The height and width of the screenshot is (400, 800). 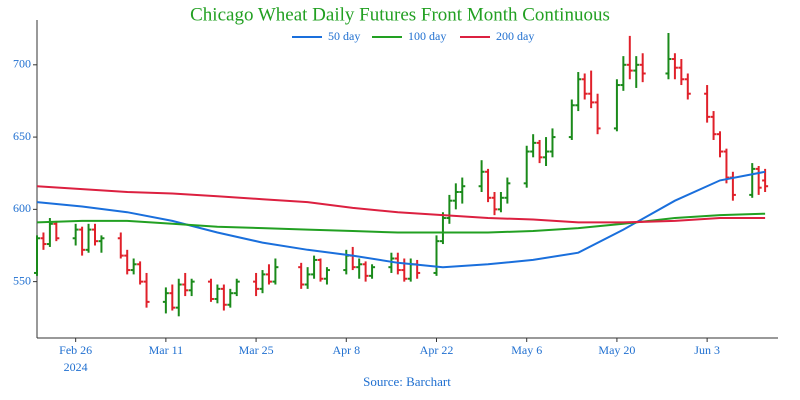 What do you see at coordinates (75, 350) in the screenshot?
I see `x-tick-label: Feb 26` at bounding box center [75, 350].